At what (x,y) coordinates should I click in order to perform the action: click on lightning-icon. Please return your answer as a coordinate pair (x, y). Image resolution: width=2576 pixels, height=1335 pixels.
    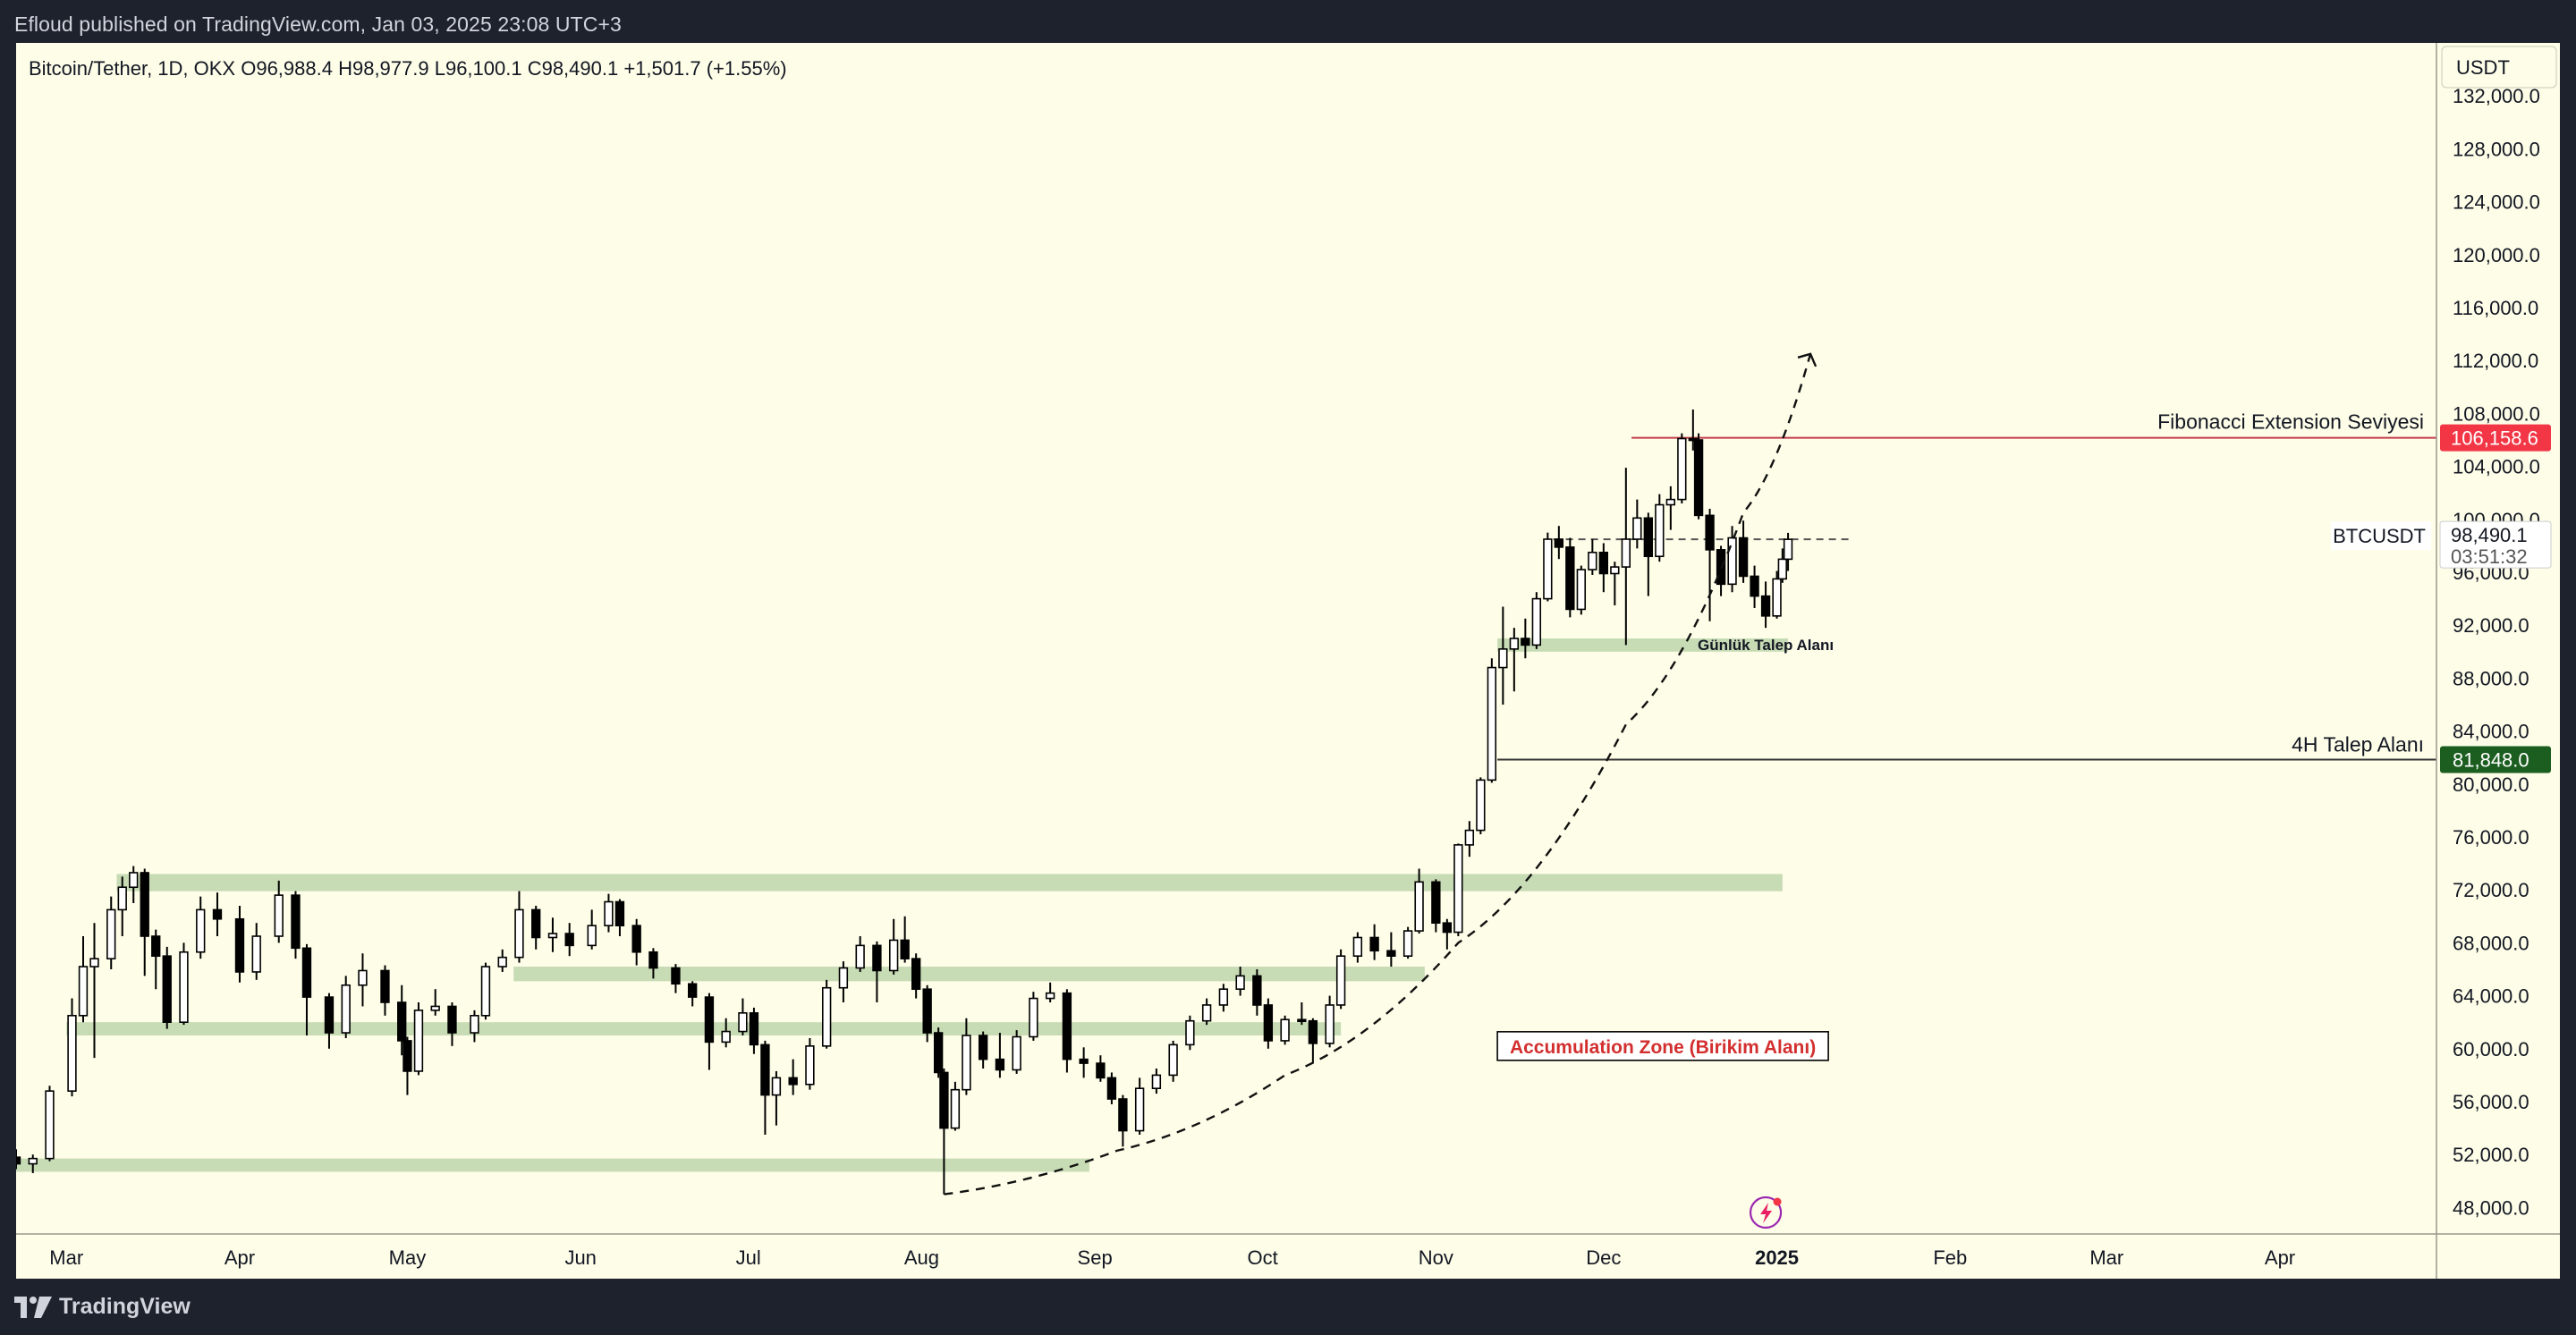
    Looking at the image, I should click on (1766, 1212).